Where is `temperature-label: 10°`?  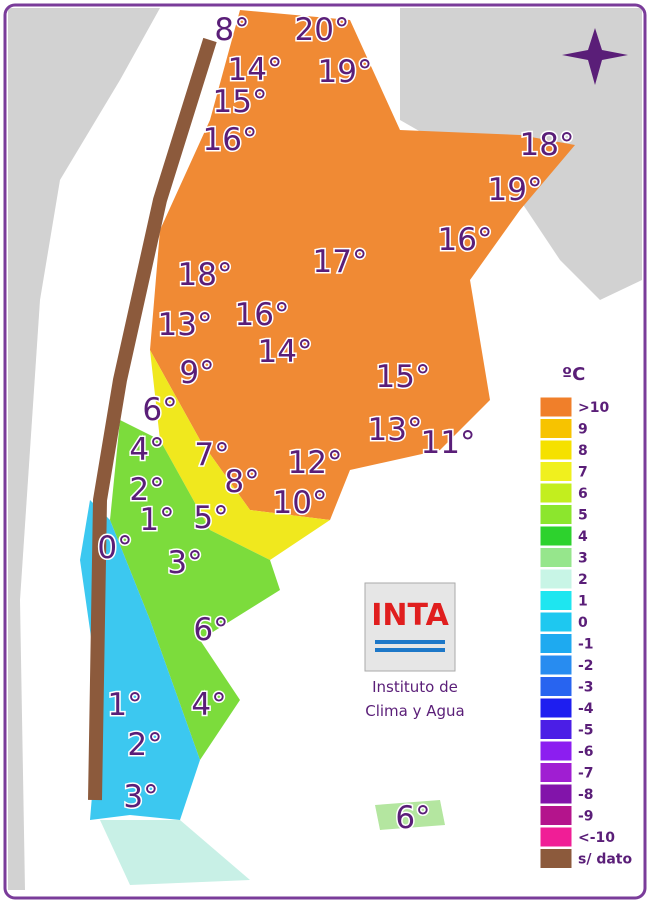
temperature-label: 10° is located at coordinates (300, 503).